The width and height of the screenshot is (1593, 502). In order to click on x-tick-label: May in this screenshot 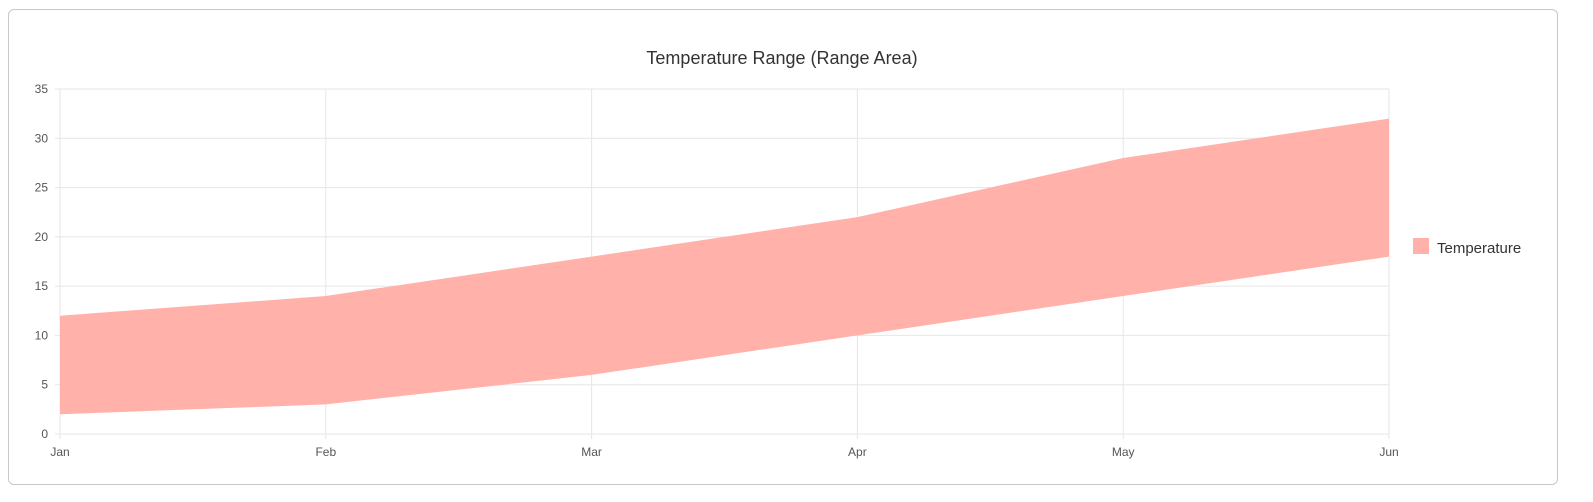, I will do `click(1123, 452)`.